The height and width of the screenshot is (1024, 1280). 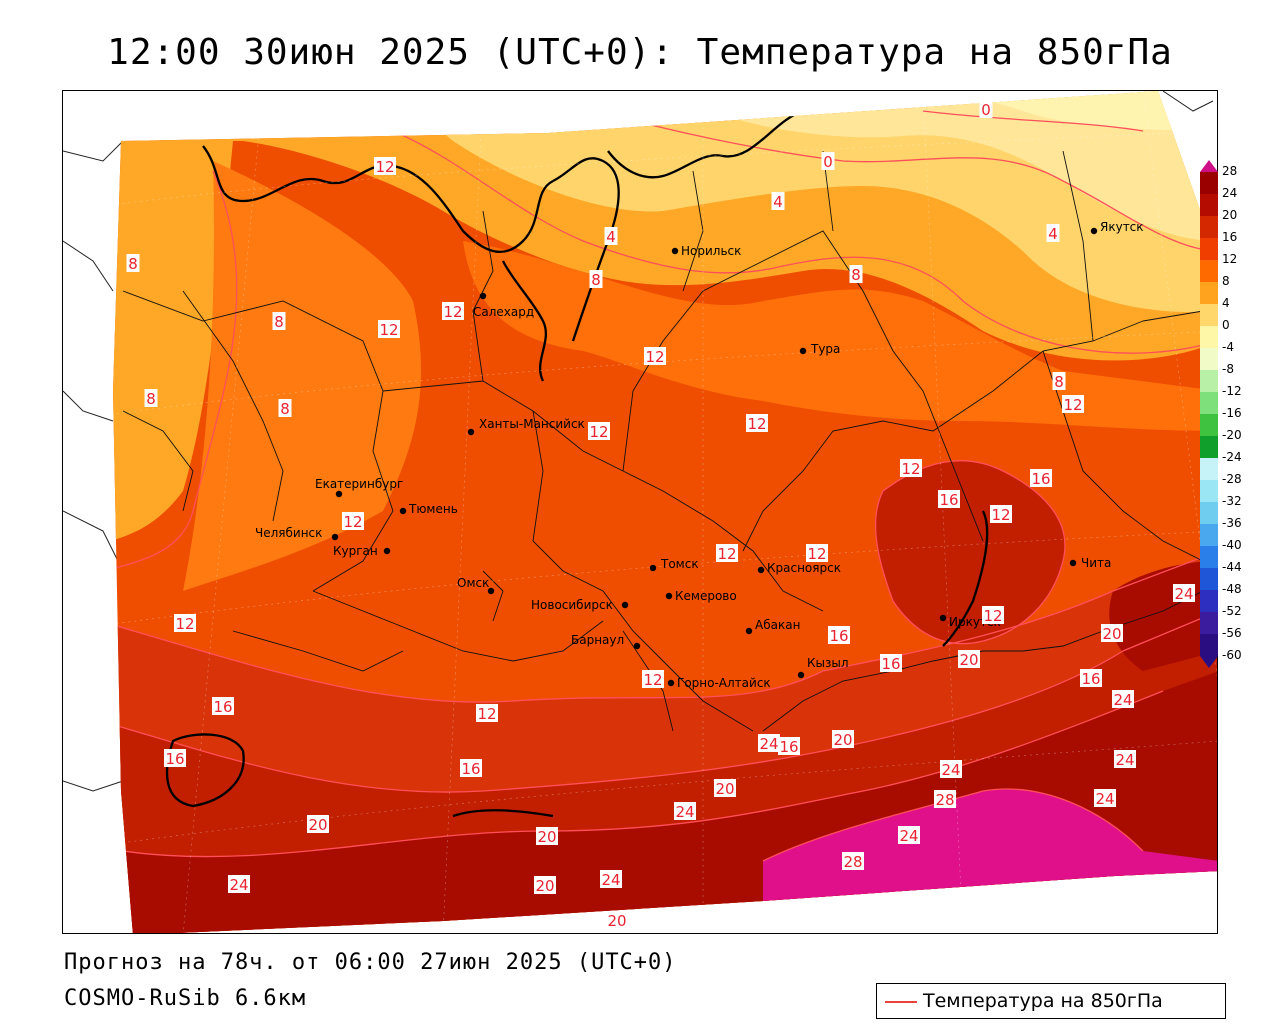 What do you see at coordinates (819, 349) in the screenshot?
I see `city-marker: Тура` at bounding box center [819, 349].